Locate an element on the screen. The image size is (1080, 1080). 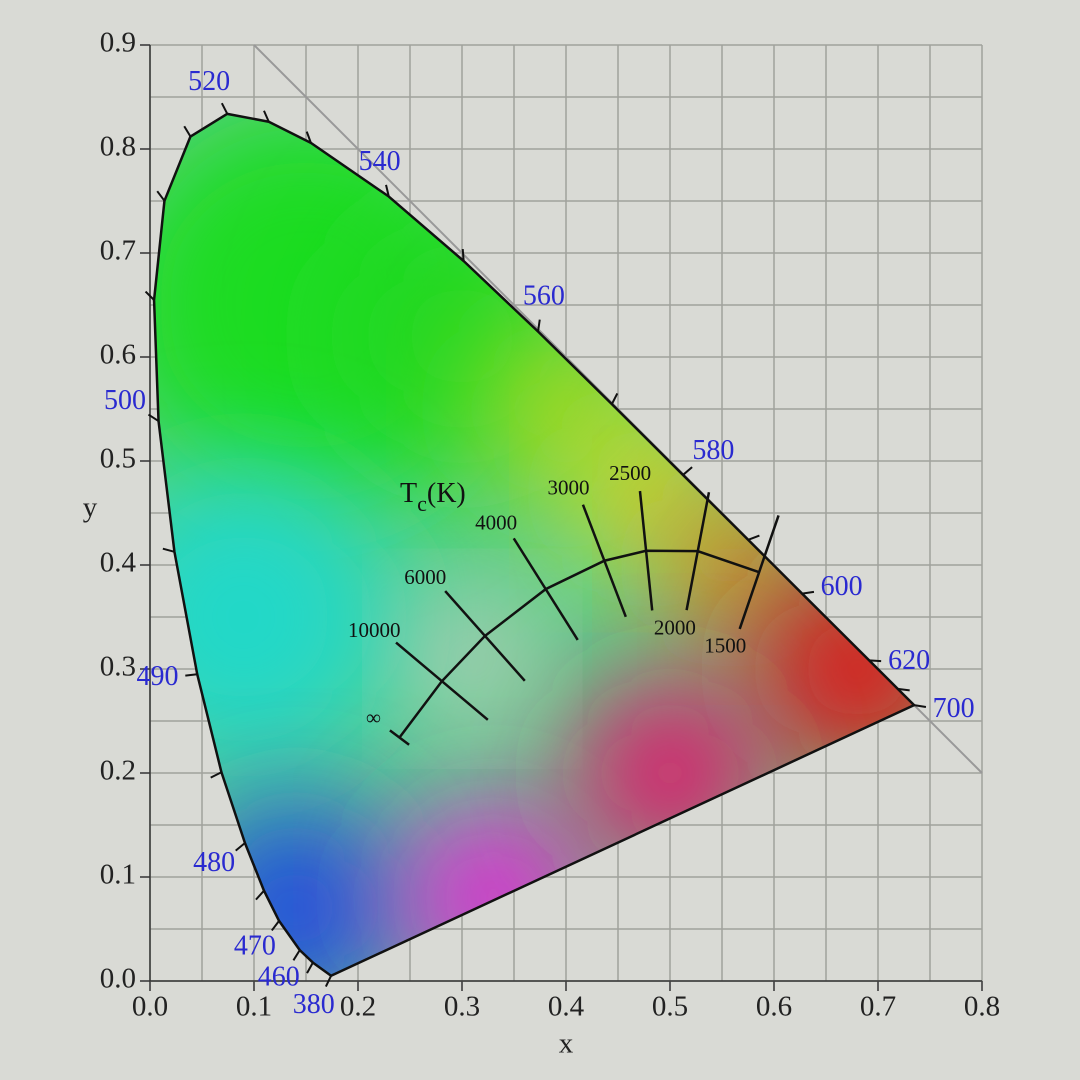
gamut-color is located at coordinates (472, 658).